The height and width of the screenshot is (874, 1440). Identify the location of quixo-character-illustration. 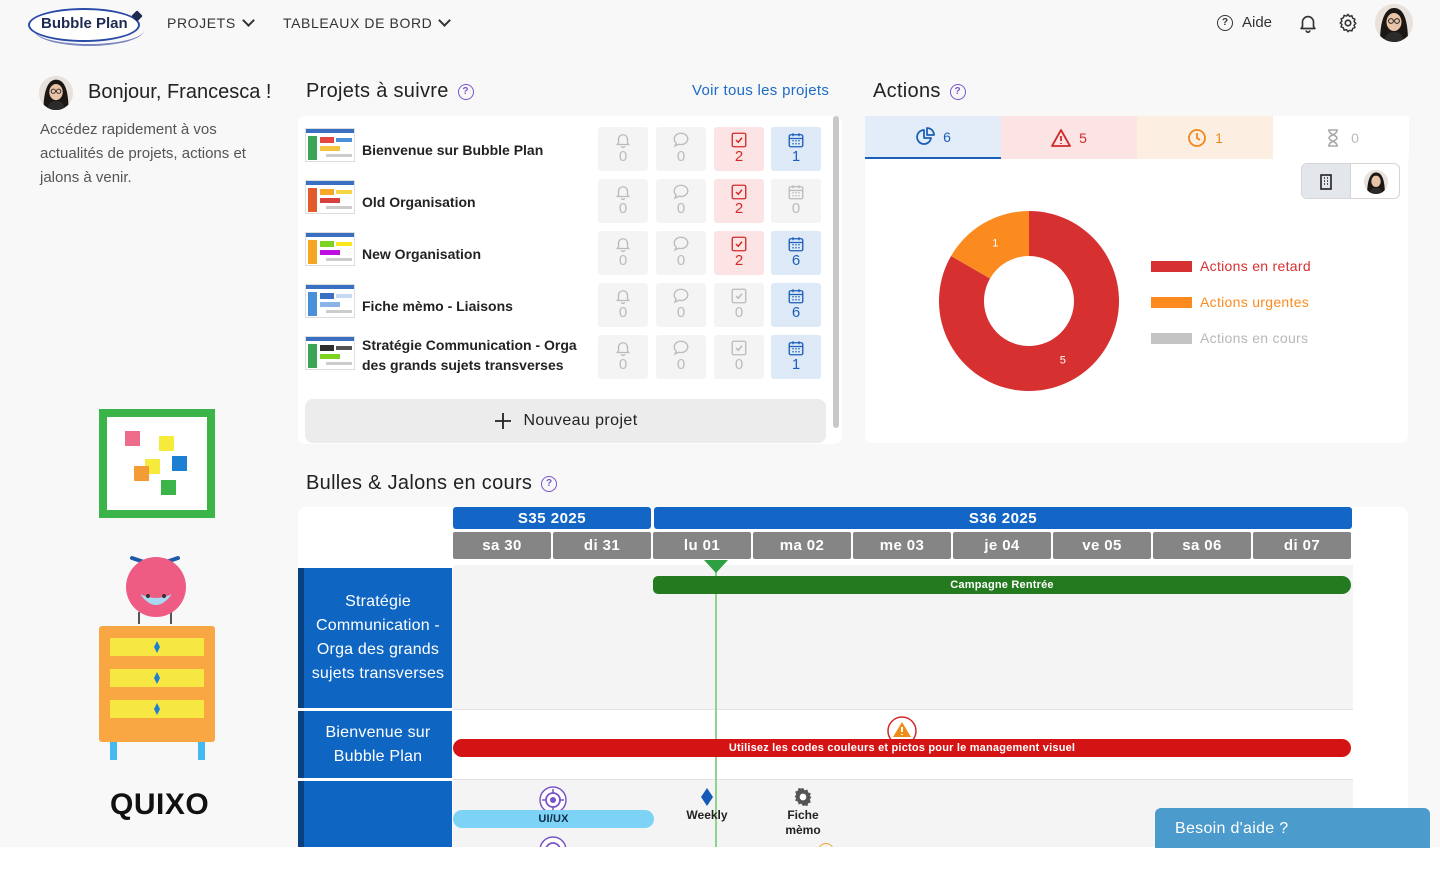
(157, 658).